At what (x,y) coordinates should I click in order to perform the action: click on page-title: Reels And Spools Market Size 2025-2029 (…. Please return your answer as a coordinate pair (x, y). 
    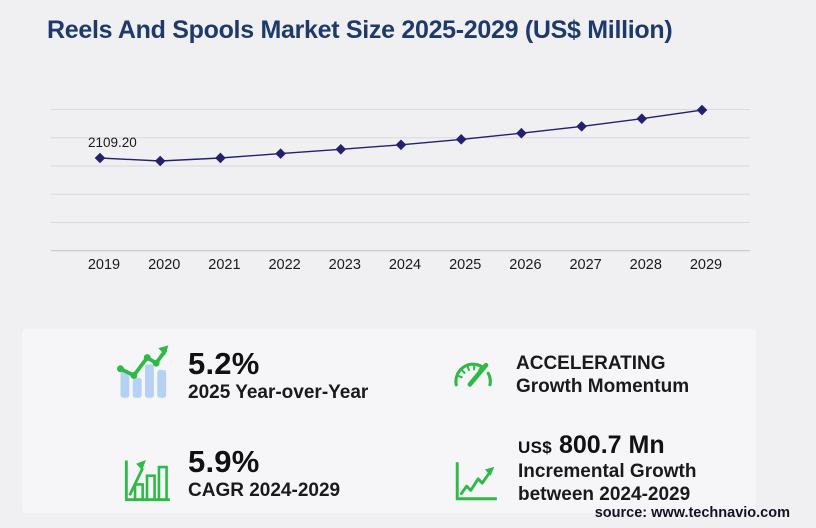
    Looking at the image, I should click on (360, 30).